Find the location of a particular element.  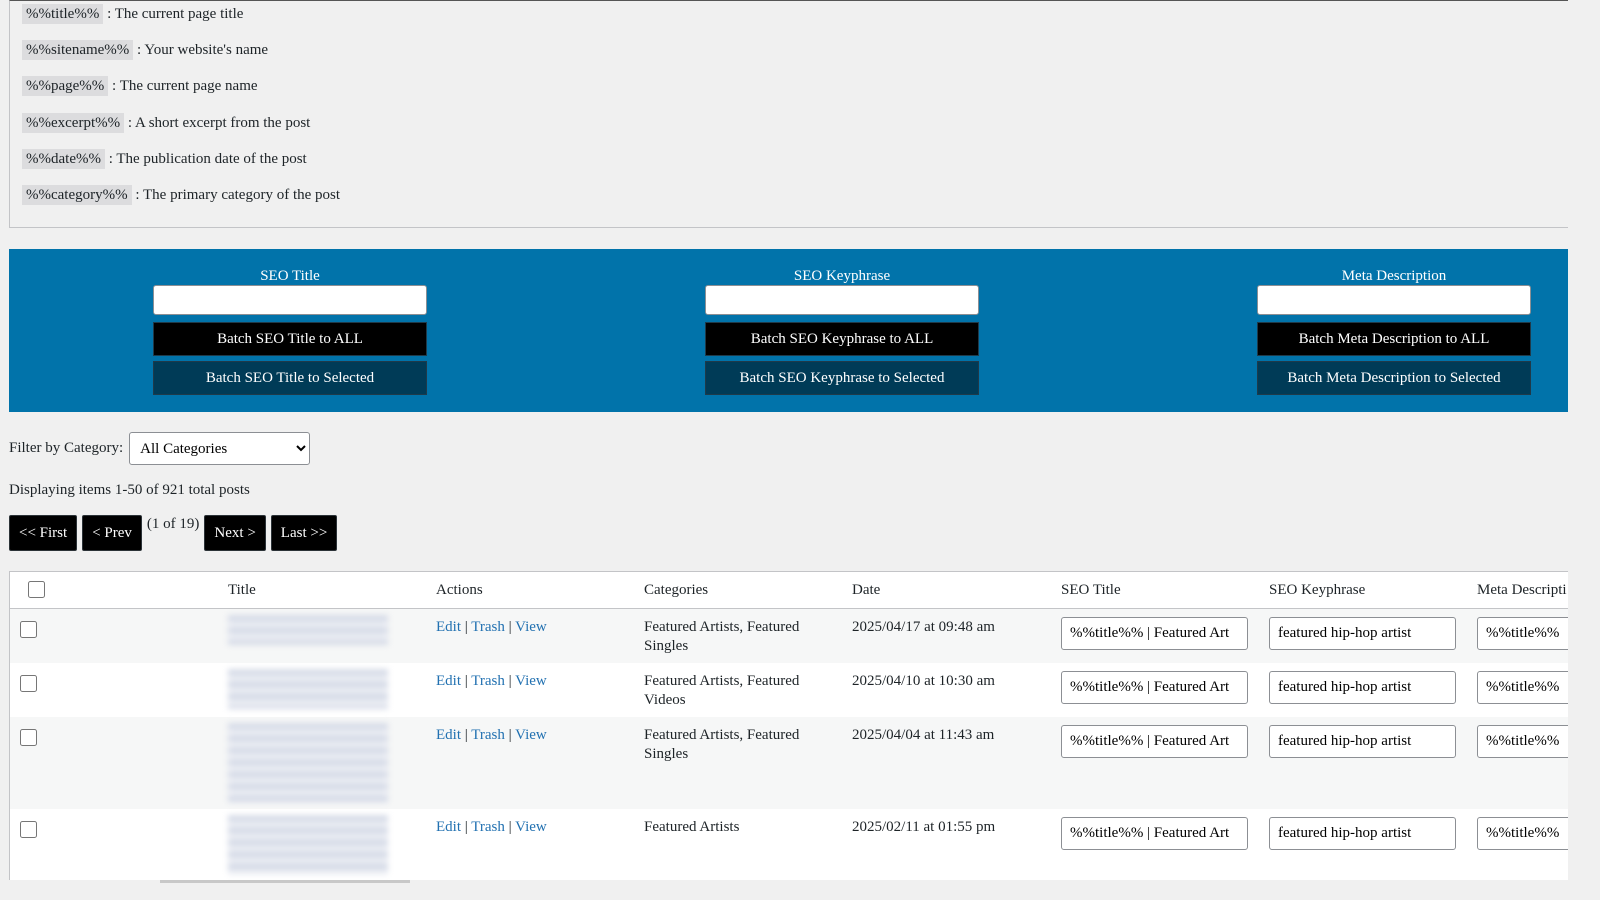

batch-all-button: Batch SEO Title to ALL is located at coordinates (290, 339).